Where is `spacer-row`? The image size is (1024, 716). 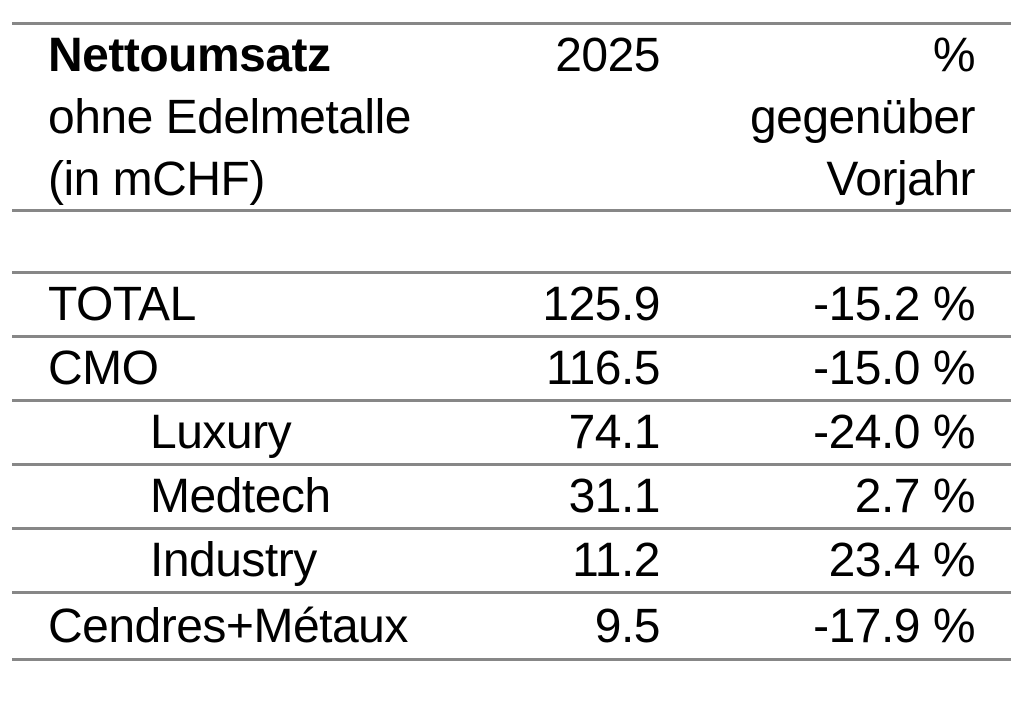 spacer-row is located at coordinates (511, 243).